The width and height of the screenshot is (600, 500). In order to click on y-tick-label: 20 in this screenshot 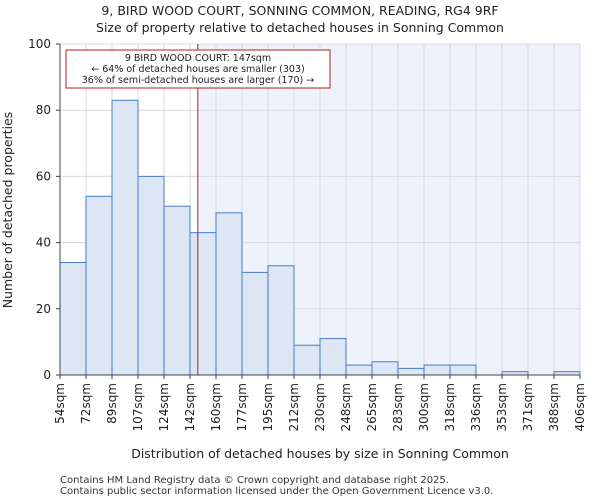, I will do `click(43, 309)`.